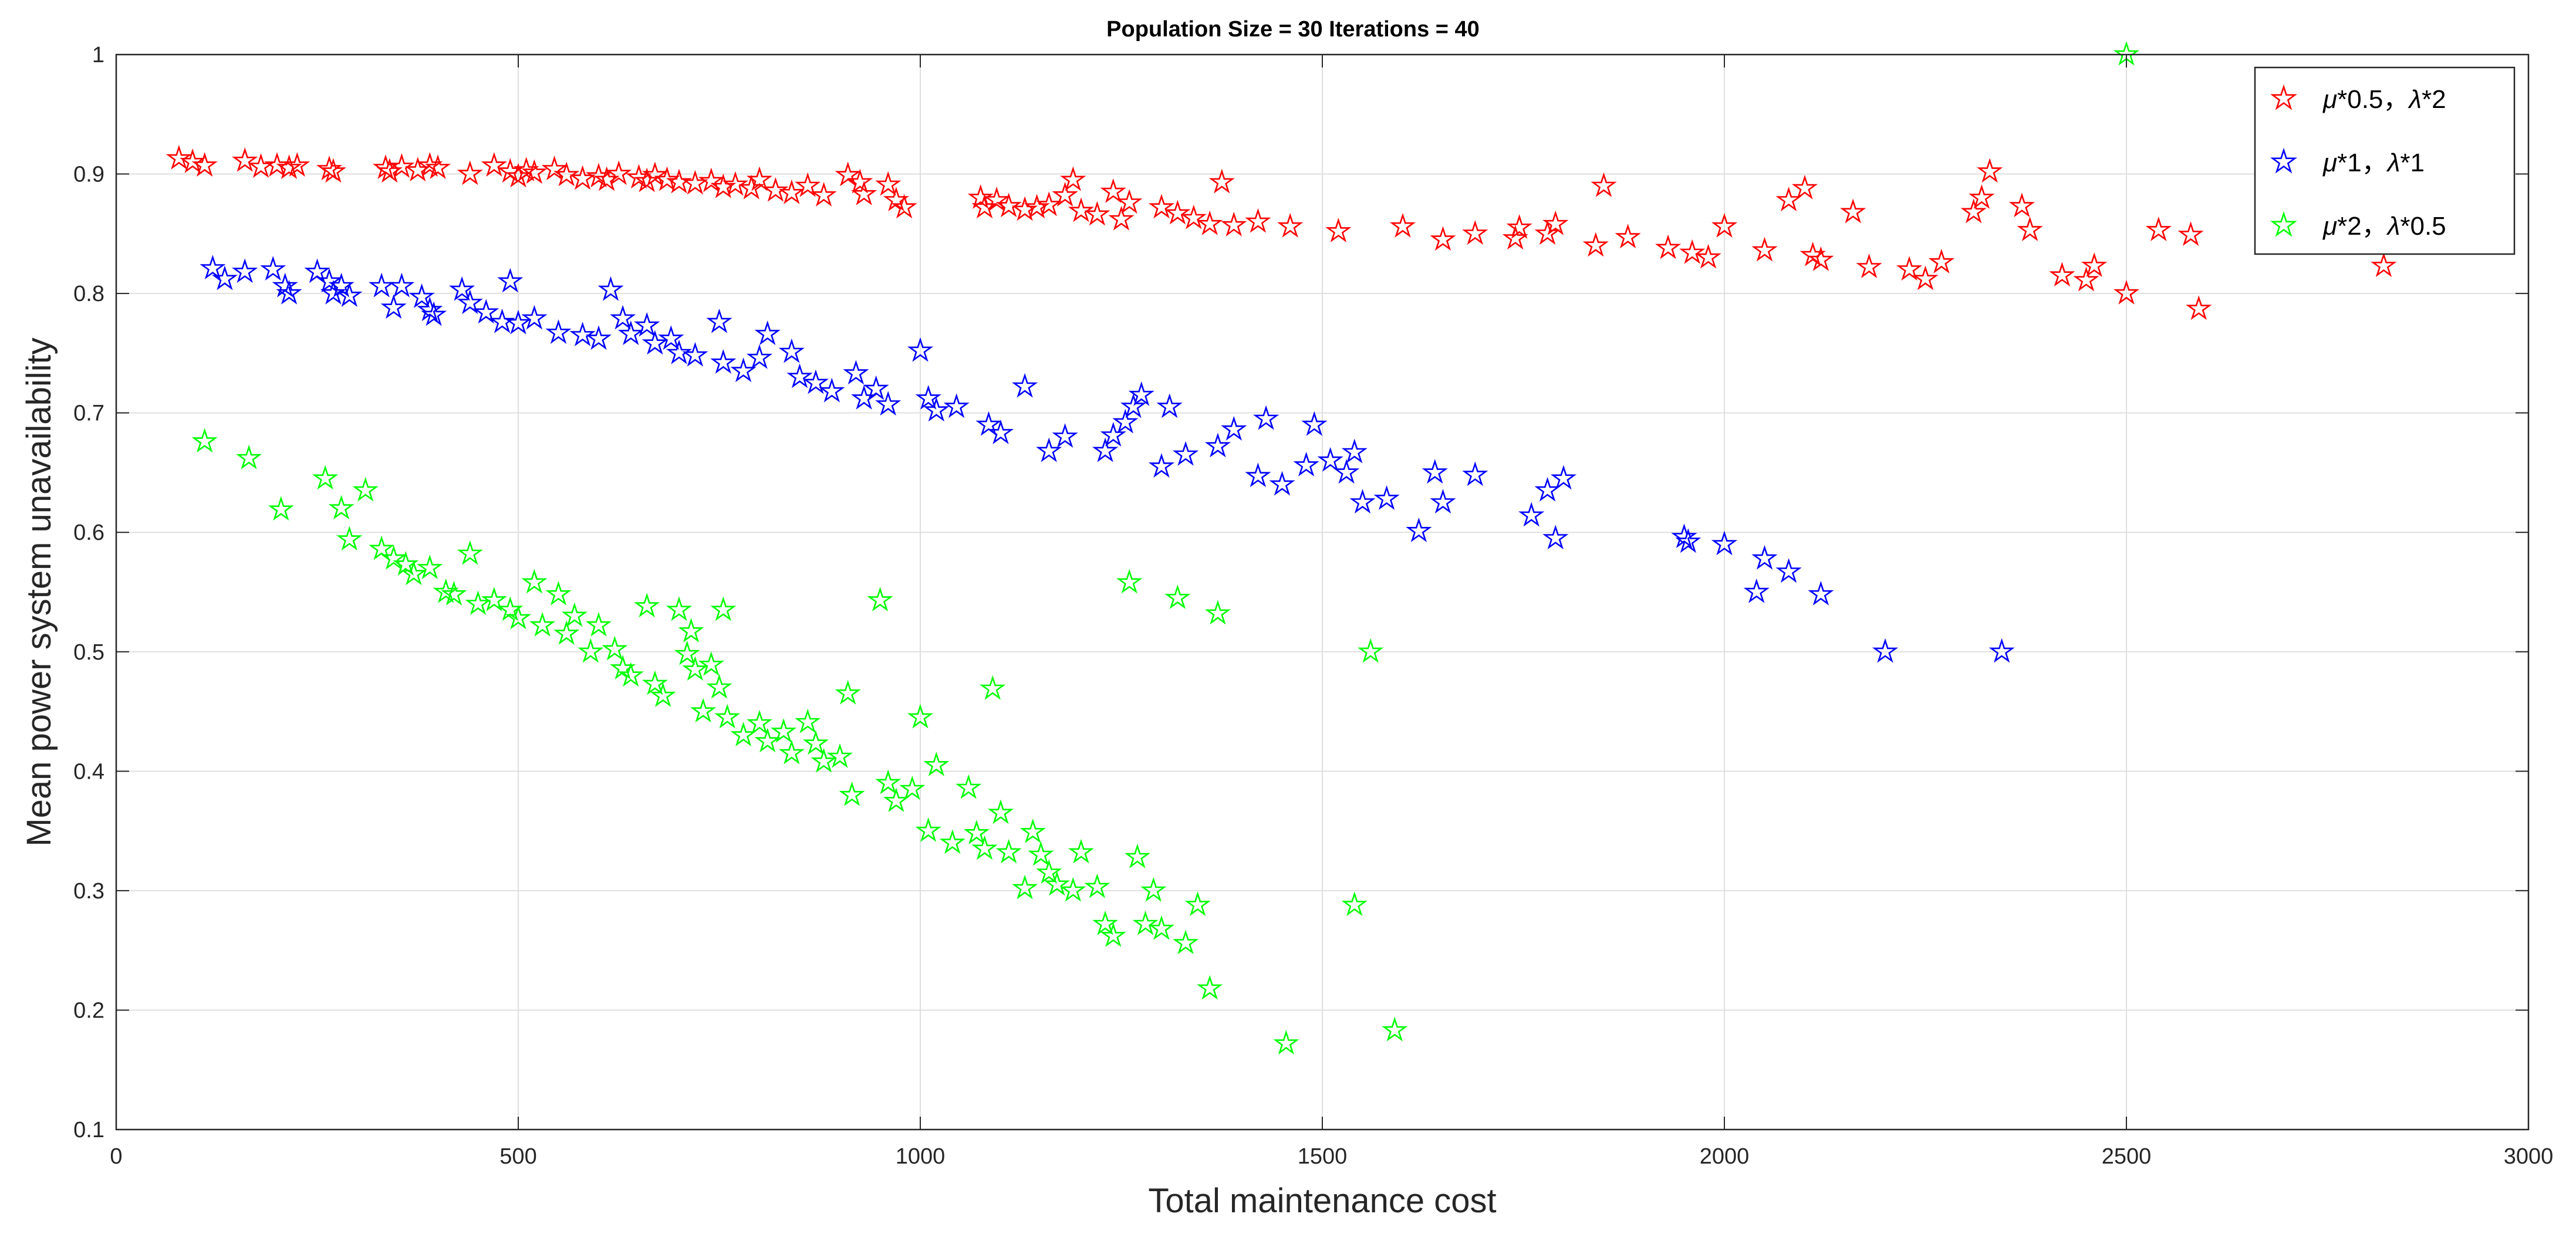 The image size is (2576, 1234). Describe the element at coordinates (88, 294) in the screenshot. I see `y-tick-label: 0.8` at that location.